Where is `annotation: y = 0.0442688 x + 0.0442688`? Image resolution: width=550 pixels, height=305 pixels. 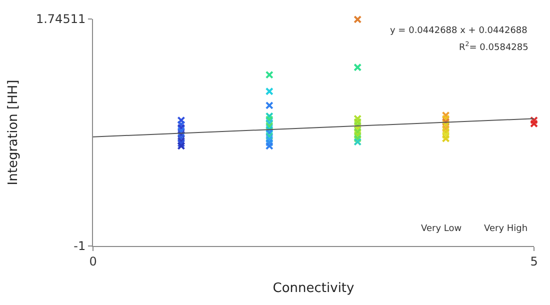 annotation: y = 0.0442688 x + 0.0442688 is located at coordinates (459, 31).